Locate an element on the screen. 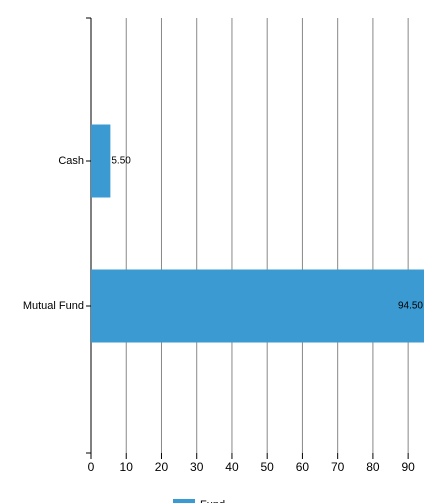 The height and width of the screenshot is (503, 424). x-tick-label: 20 is located at coordinates (162, 467).